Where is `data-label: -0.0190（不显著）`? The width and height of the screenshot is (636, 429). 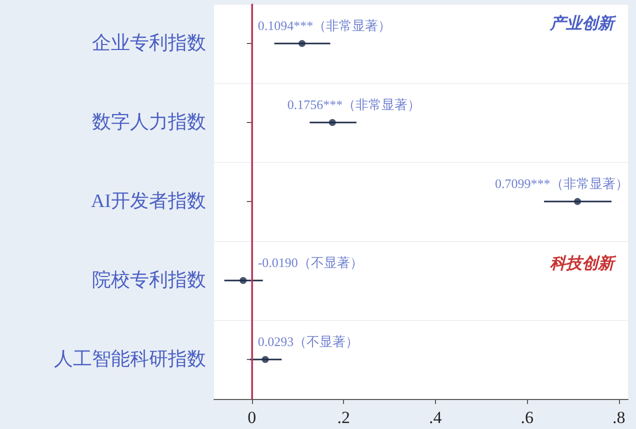 data-label: -0.0190（不显著） is located at coordinates (310, 262).